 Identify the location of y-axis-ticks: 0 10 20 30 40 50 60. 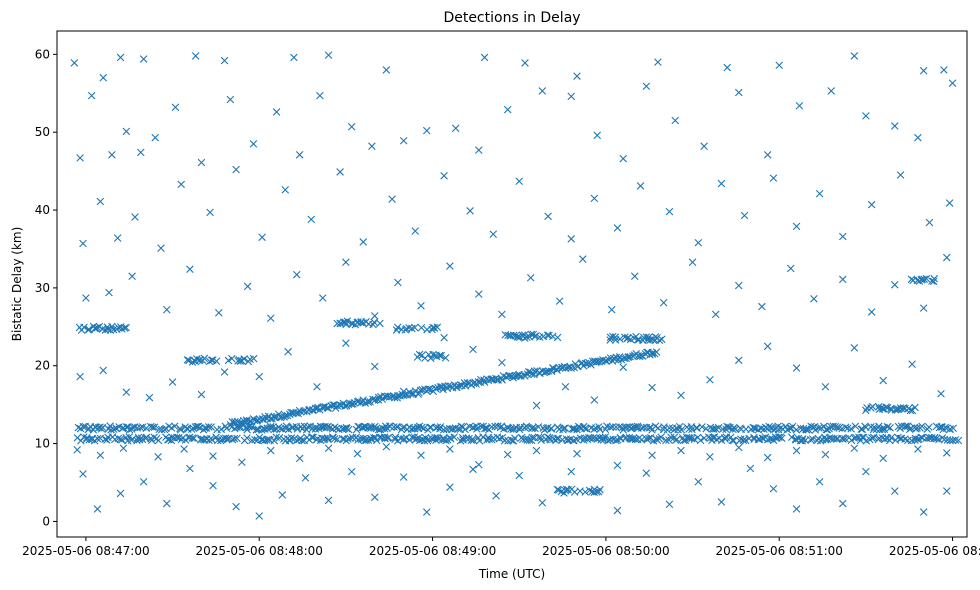
(46, 287).